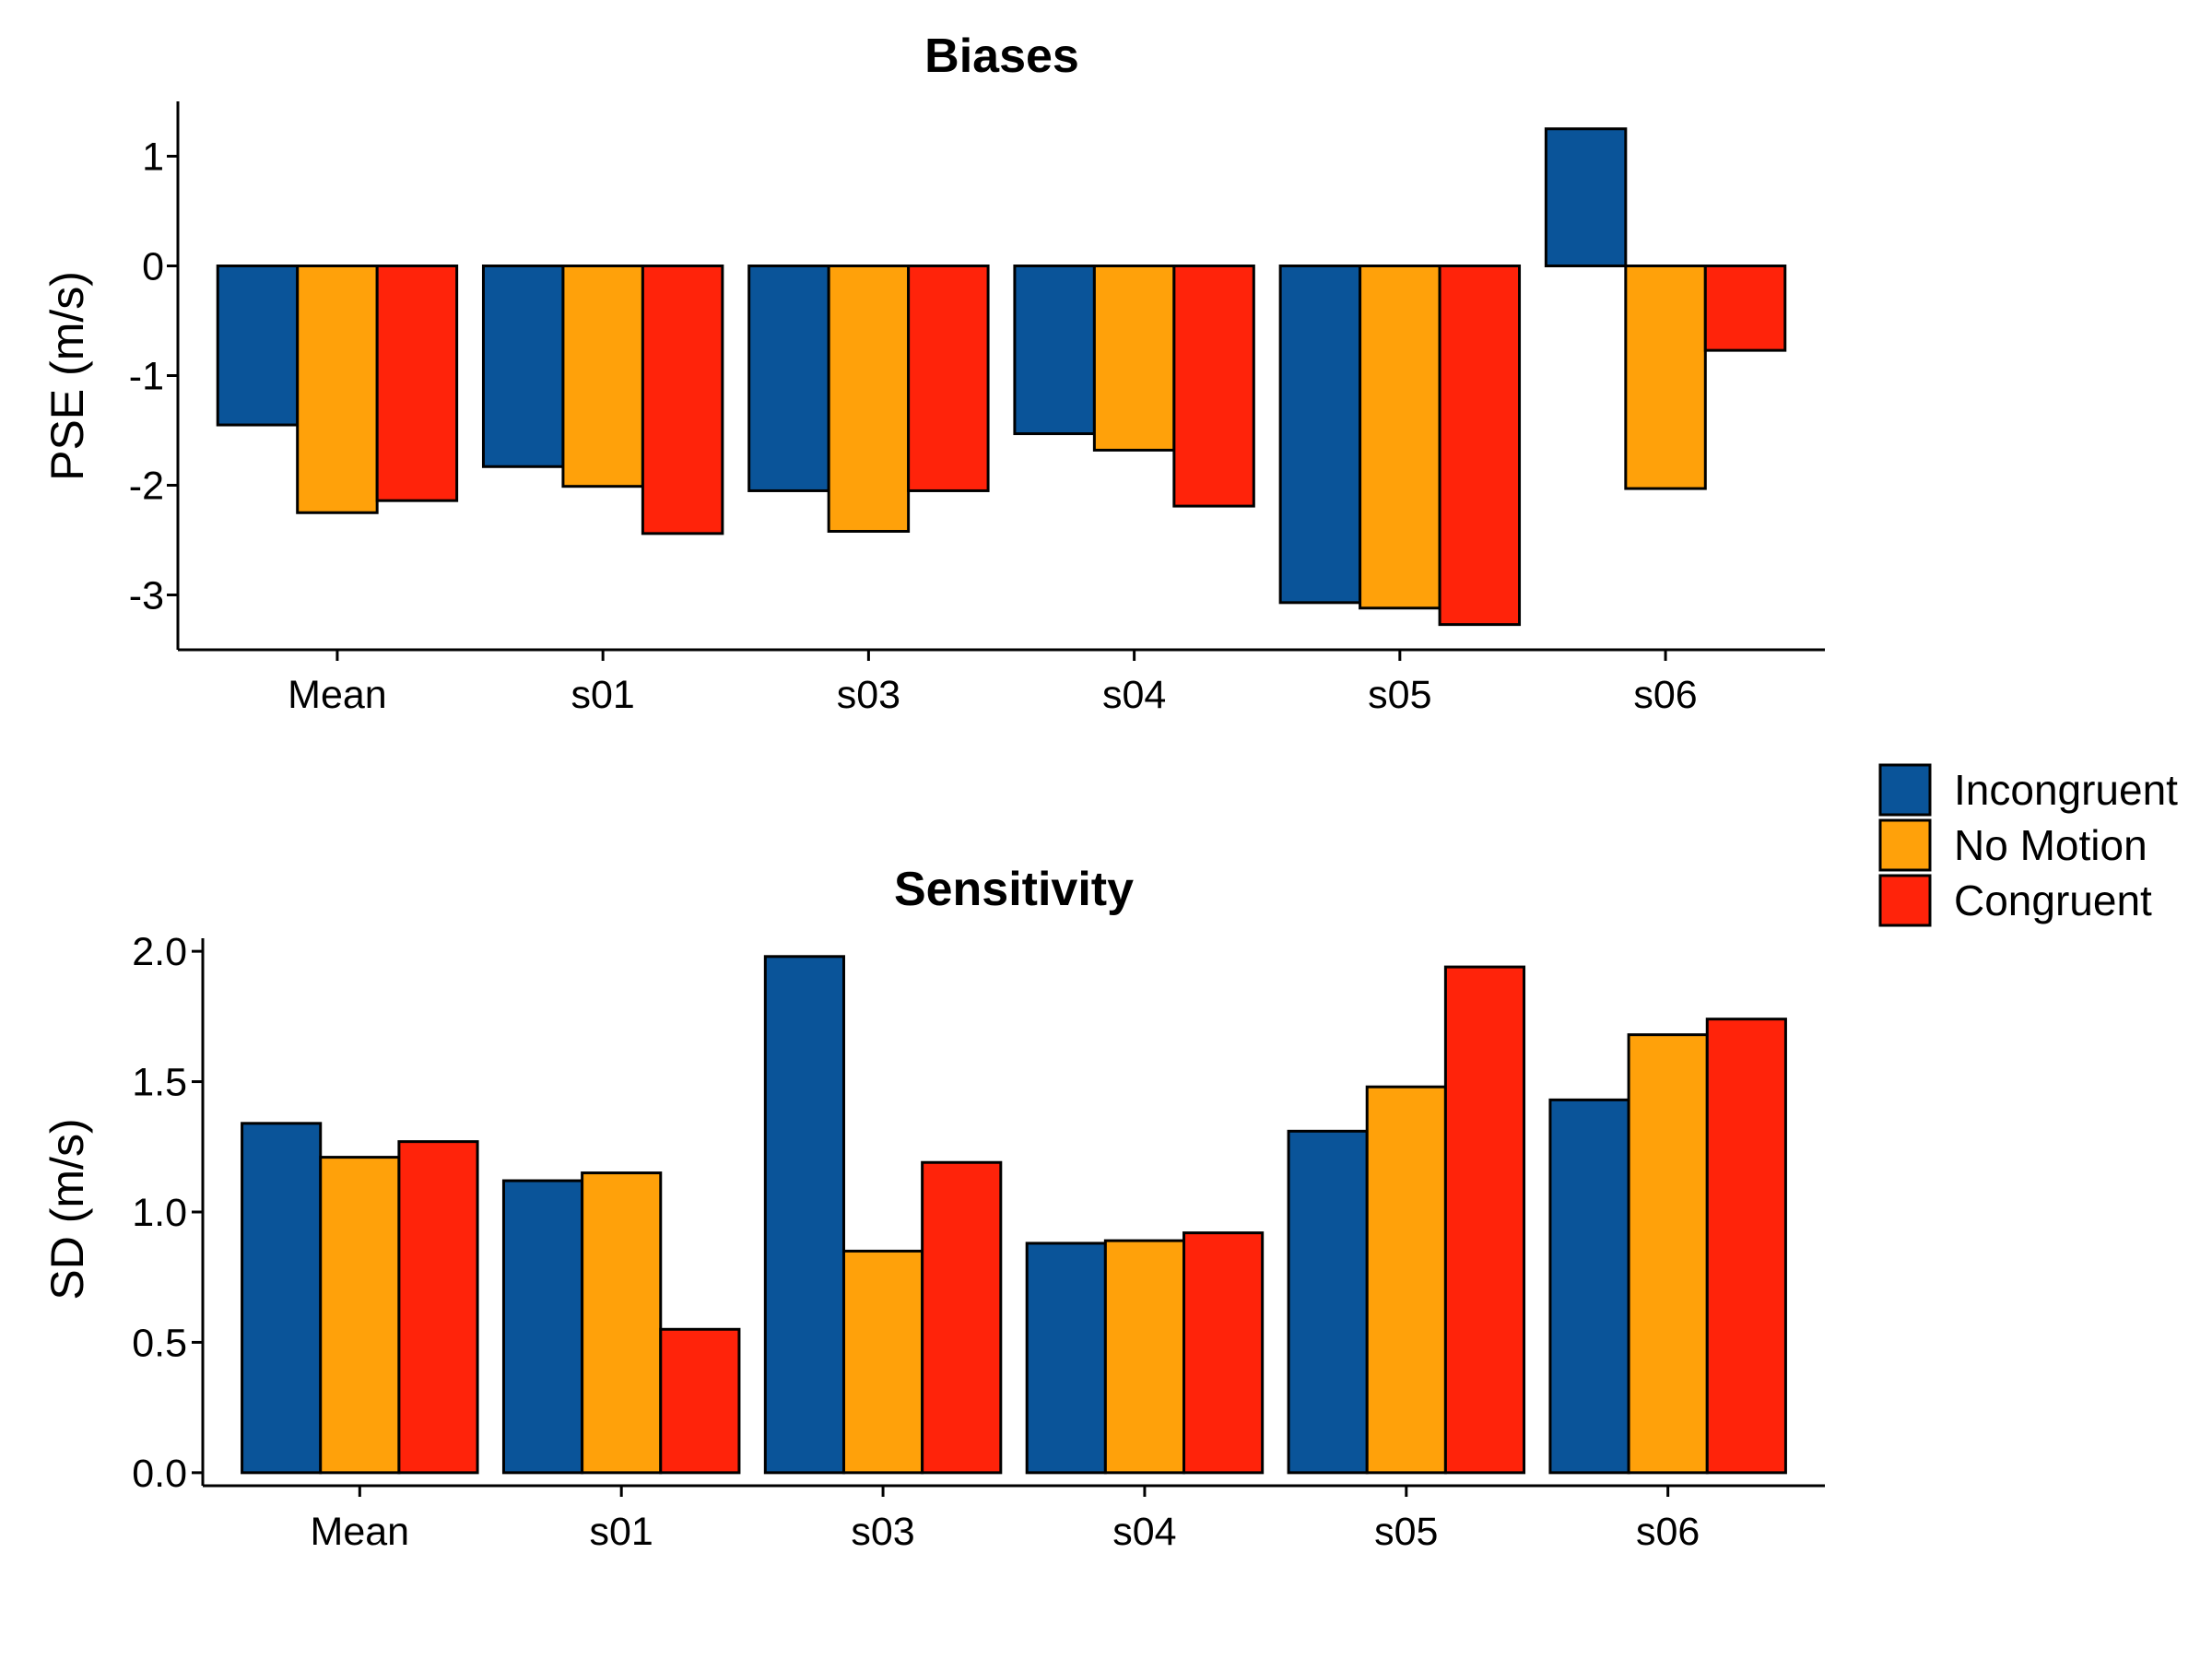  Describe the element at coordinates (869, 399) in the screenshot. I see `biases-bar-s03-no-motion` at that location.